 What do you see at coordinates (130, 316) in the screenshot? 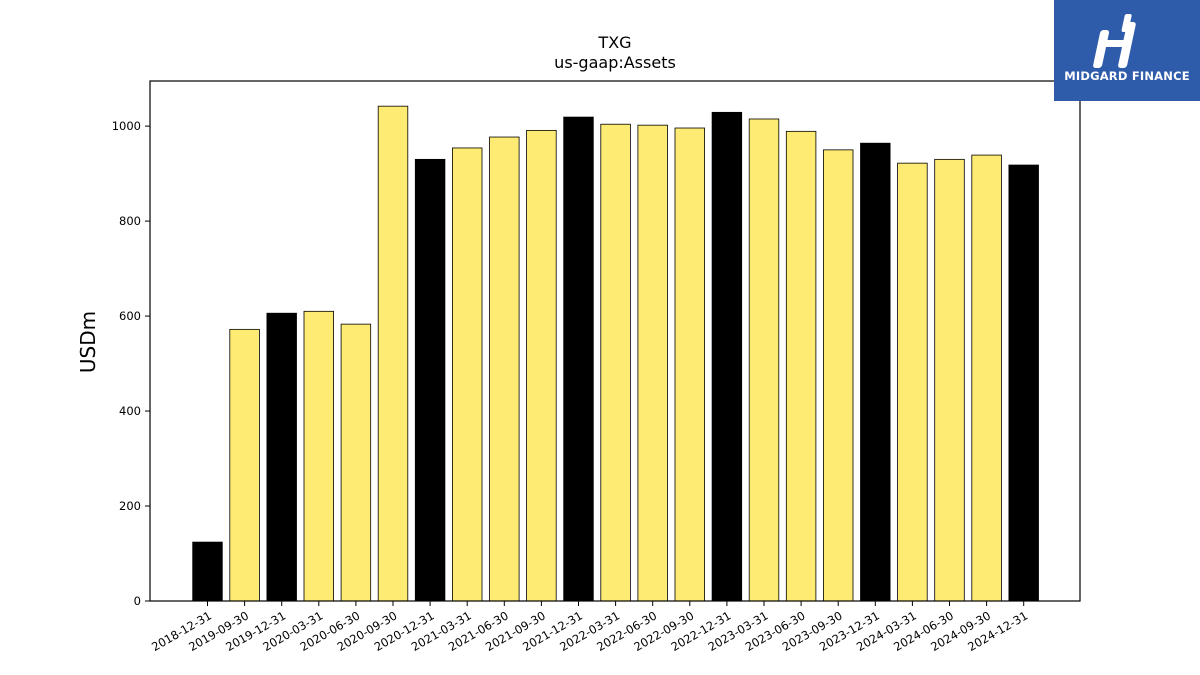
I see `y-tick-label: 600` at bounding box center [130, 316].